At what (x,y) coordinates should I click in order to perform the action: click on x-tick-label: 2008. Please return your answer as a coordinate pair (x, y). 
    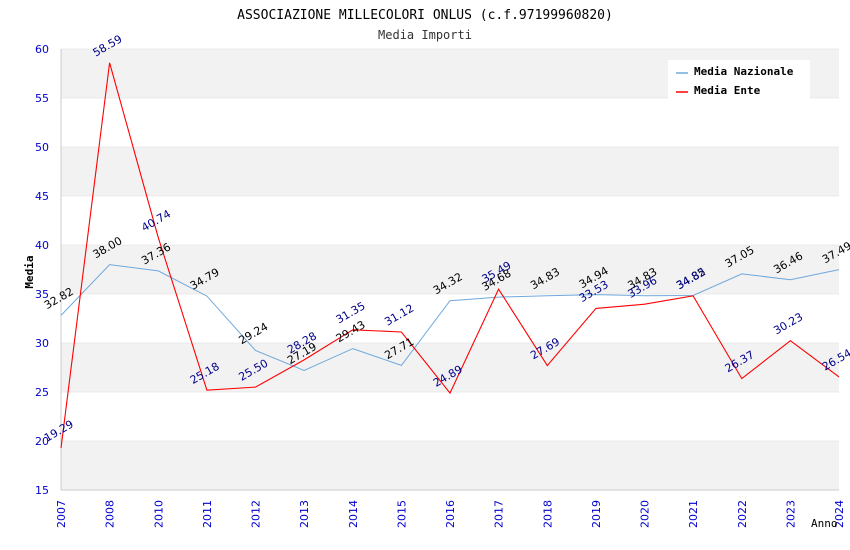
    Looking at the image, I should click on (110, 514).